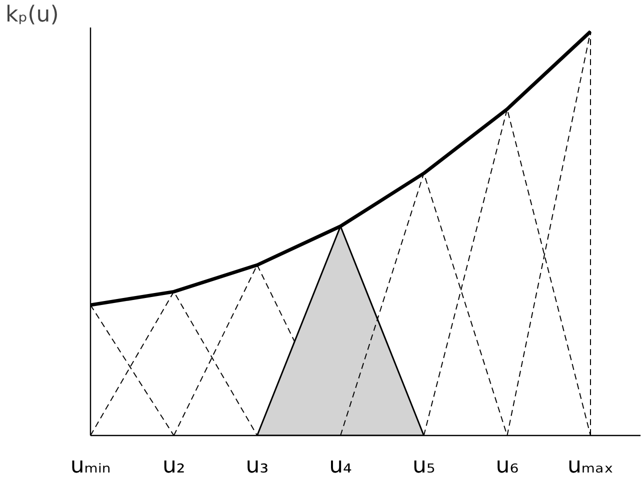 This screenshot has height=490, width=641. Describe the element at coordinates (174, 466) in the screenshot. I see `x-tick-label: u₂` at that location.